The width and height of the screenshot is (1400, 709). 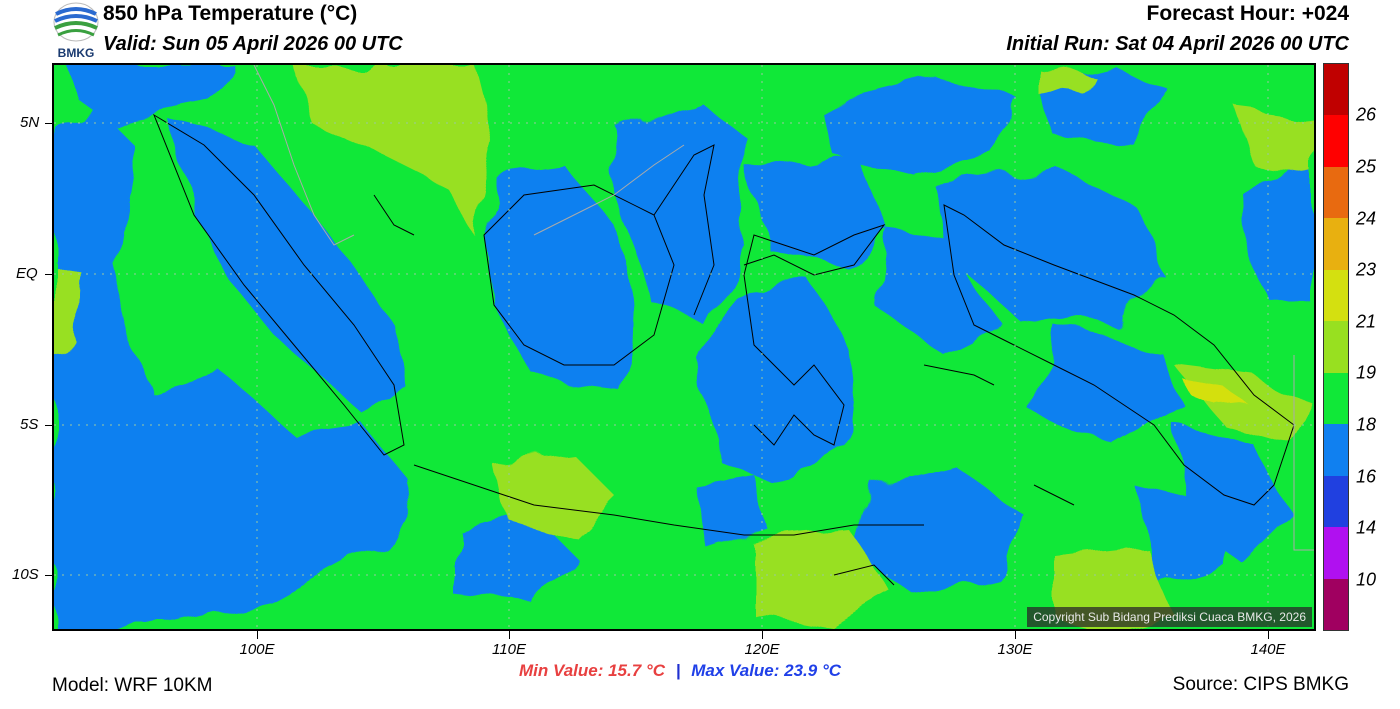 I want to click on bmkg-logo: BMKG, so click(x=76, y=31).